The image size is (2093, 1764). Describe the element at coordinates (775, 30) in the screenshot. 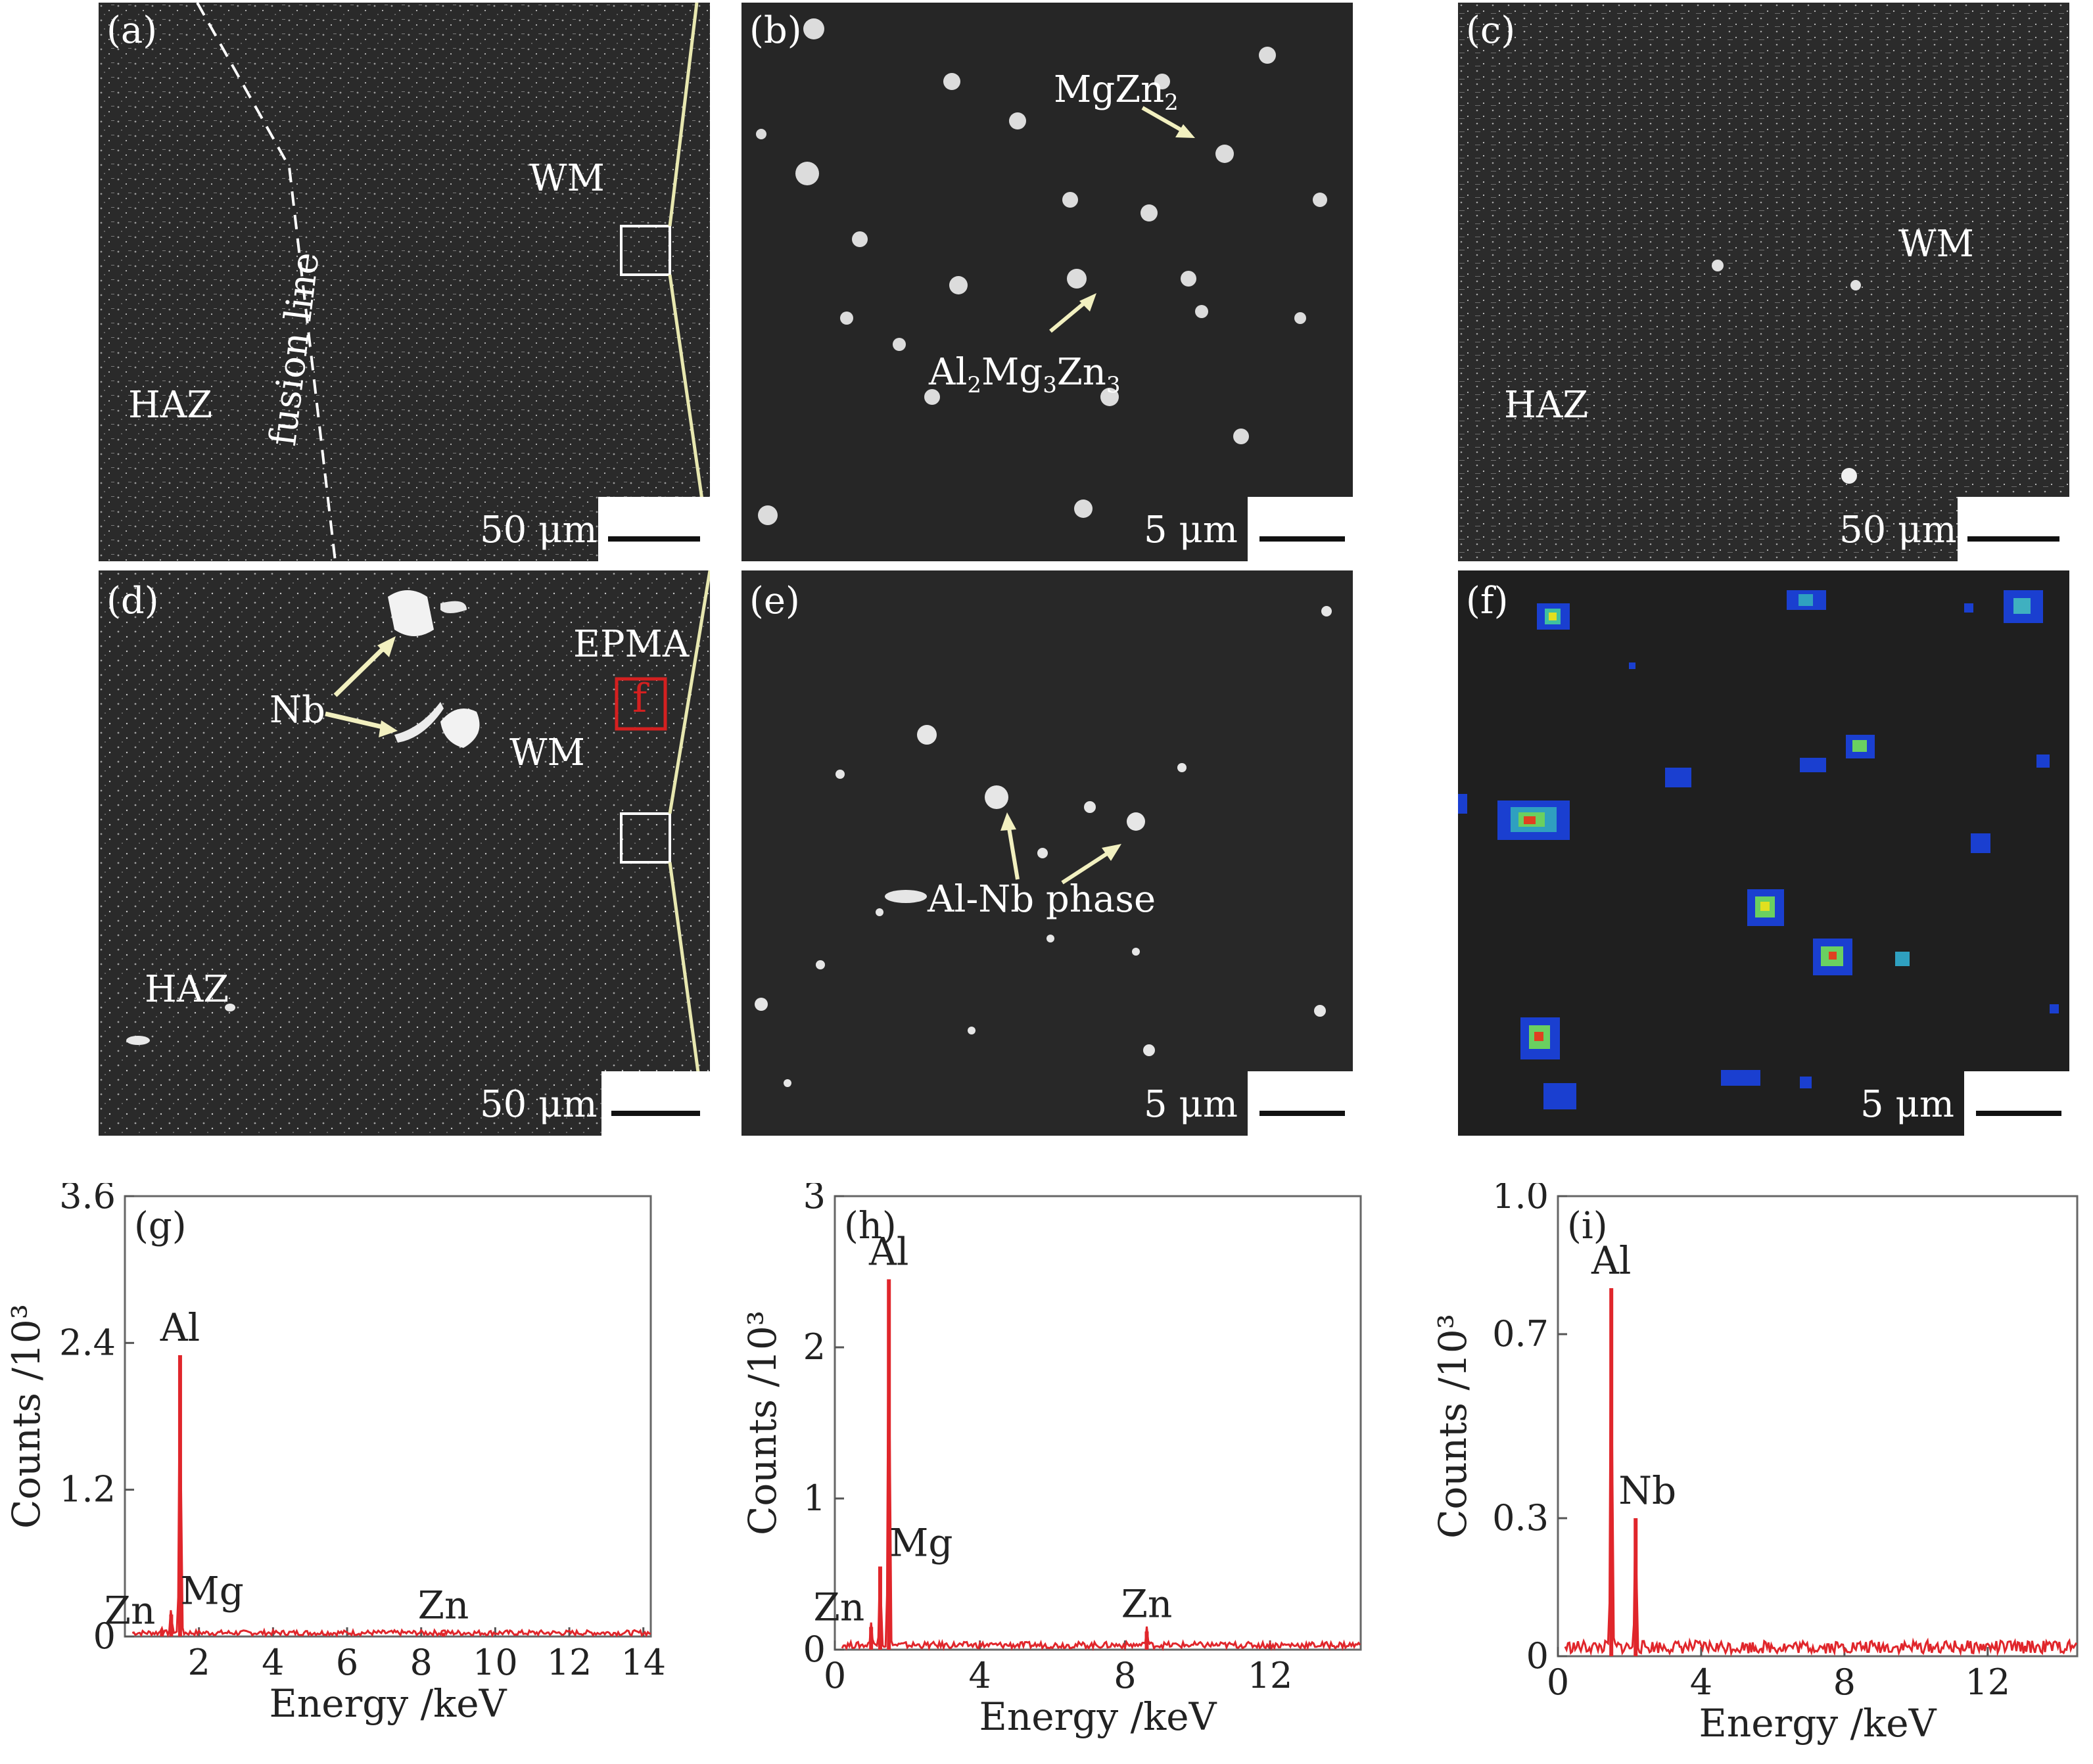

I see `panel-label-b: (b)` at that location.